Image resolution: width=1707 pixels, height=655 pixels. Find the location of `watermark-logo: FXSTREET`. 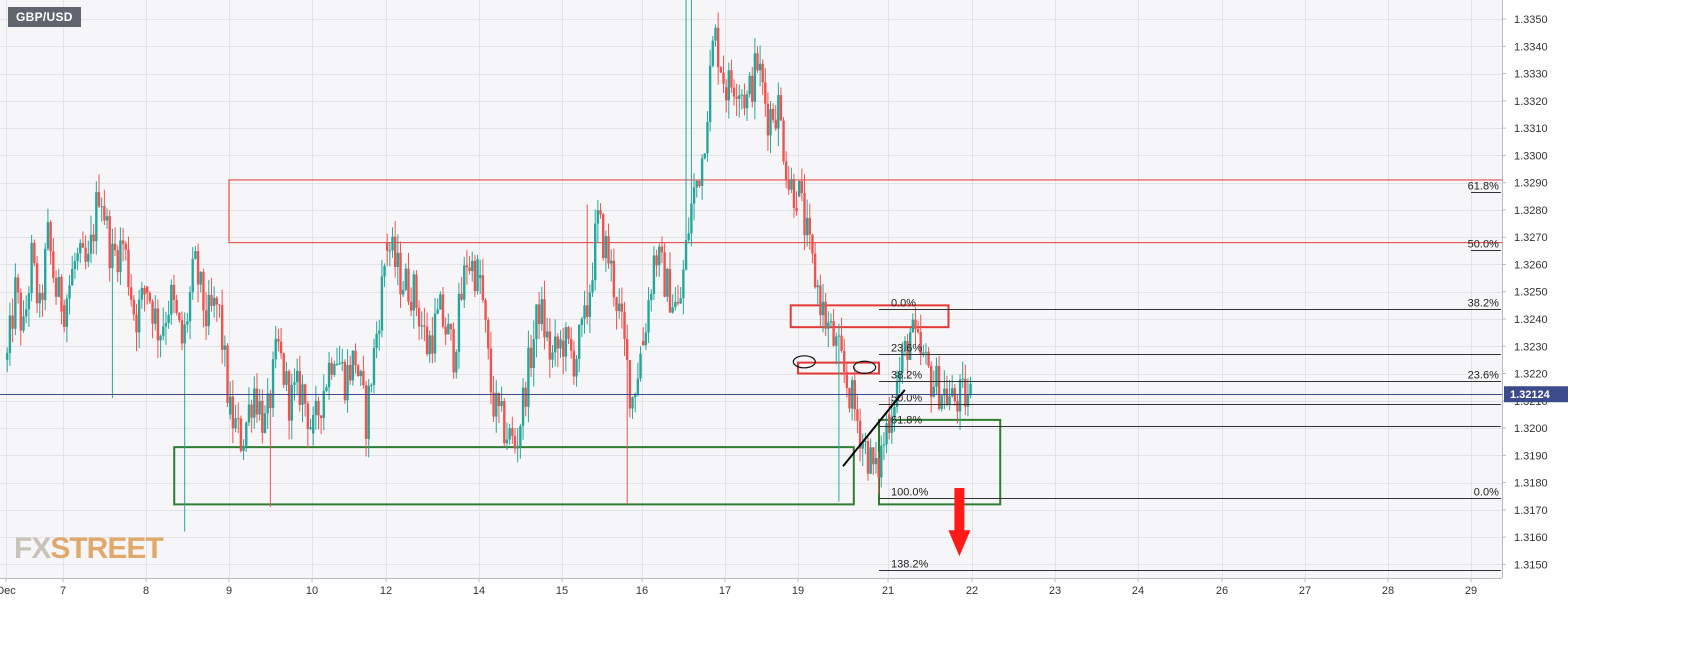

watermark-logo: FXSTREET is located at coordinates (89, 549).